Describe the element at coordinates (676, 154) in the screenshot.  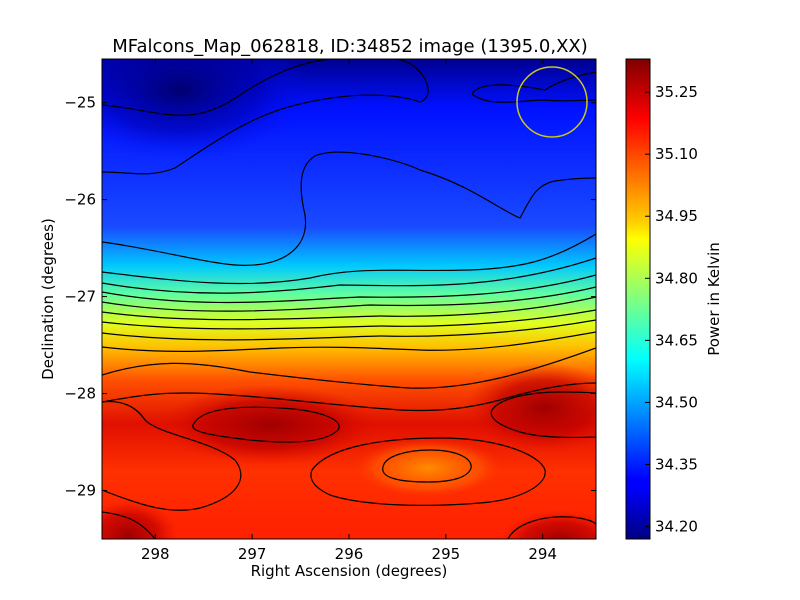
I see `colorbar-tick-label: 35.10` at that location.